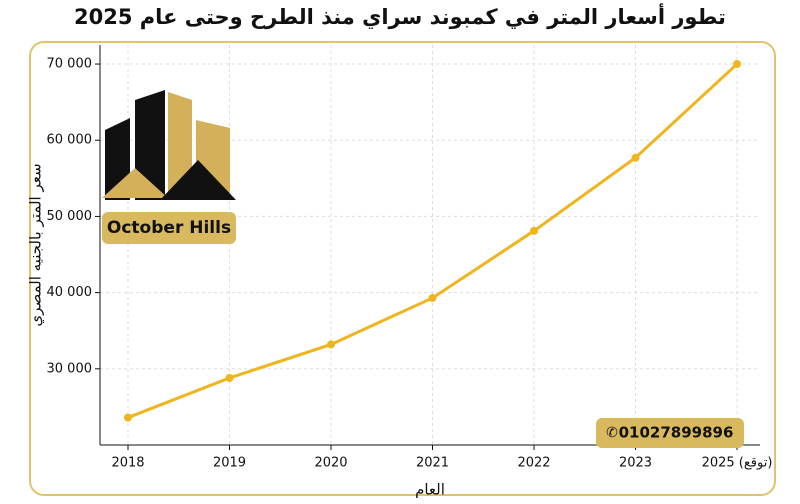  I want to click on y-tick-label: 30 000, so click(70, 368).